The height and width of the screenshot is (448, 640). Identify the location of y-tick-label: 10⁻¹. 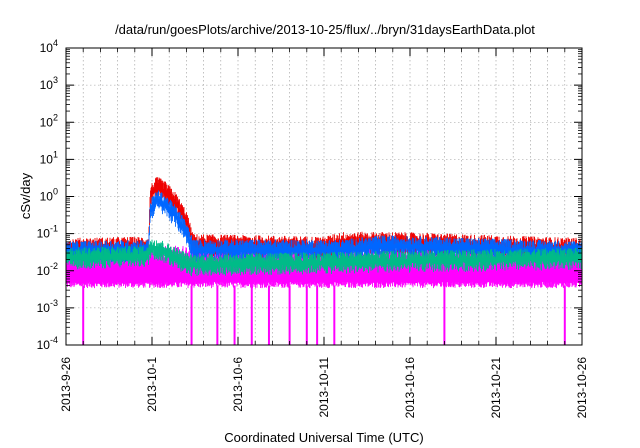
(47, 232).